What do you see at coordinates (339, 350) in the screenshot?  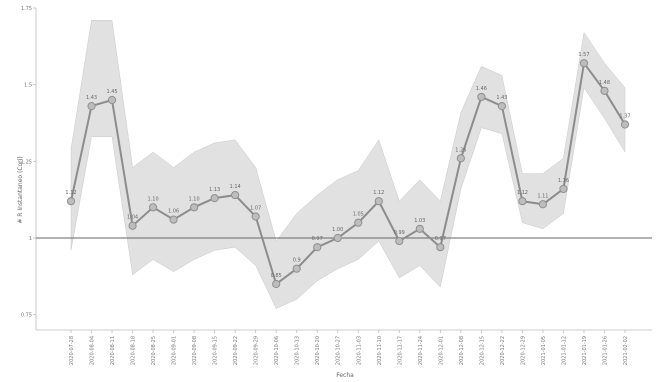 I see `x-tick-label: 2020-10-27` at bounding box center [339, 350].